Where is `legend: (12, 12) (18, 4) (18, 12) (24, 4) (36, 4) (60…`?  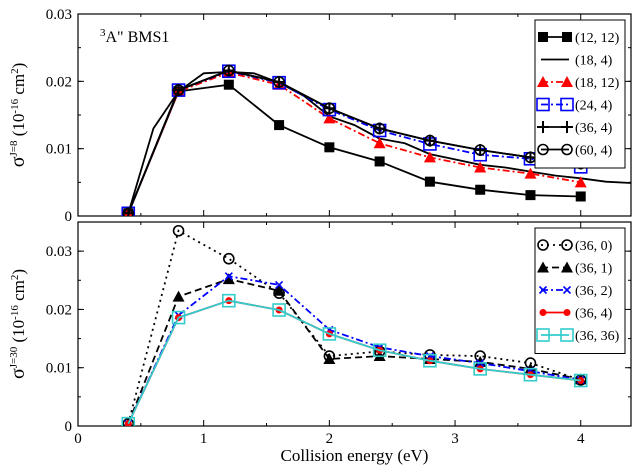
legend: (12, 12) (18, 4) (18, 12) (24, 4) (36, 4) (60… is located at coordinates (580, 94).